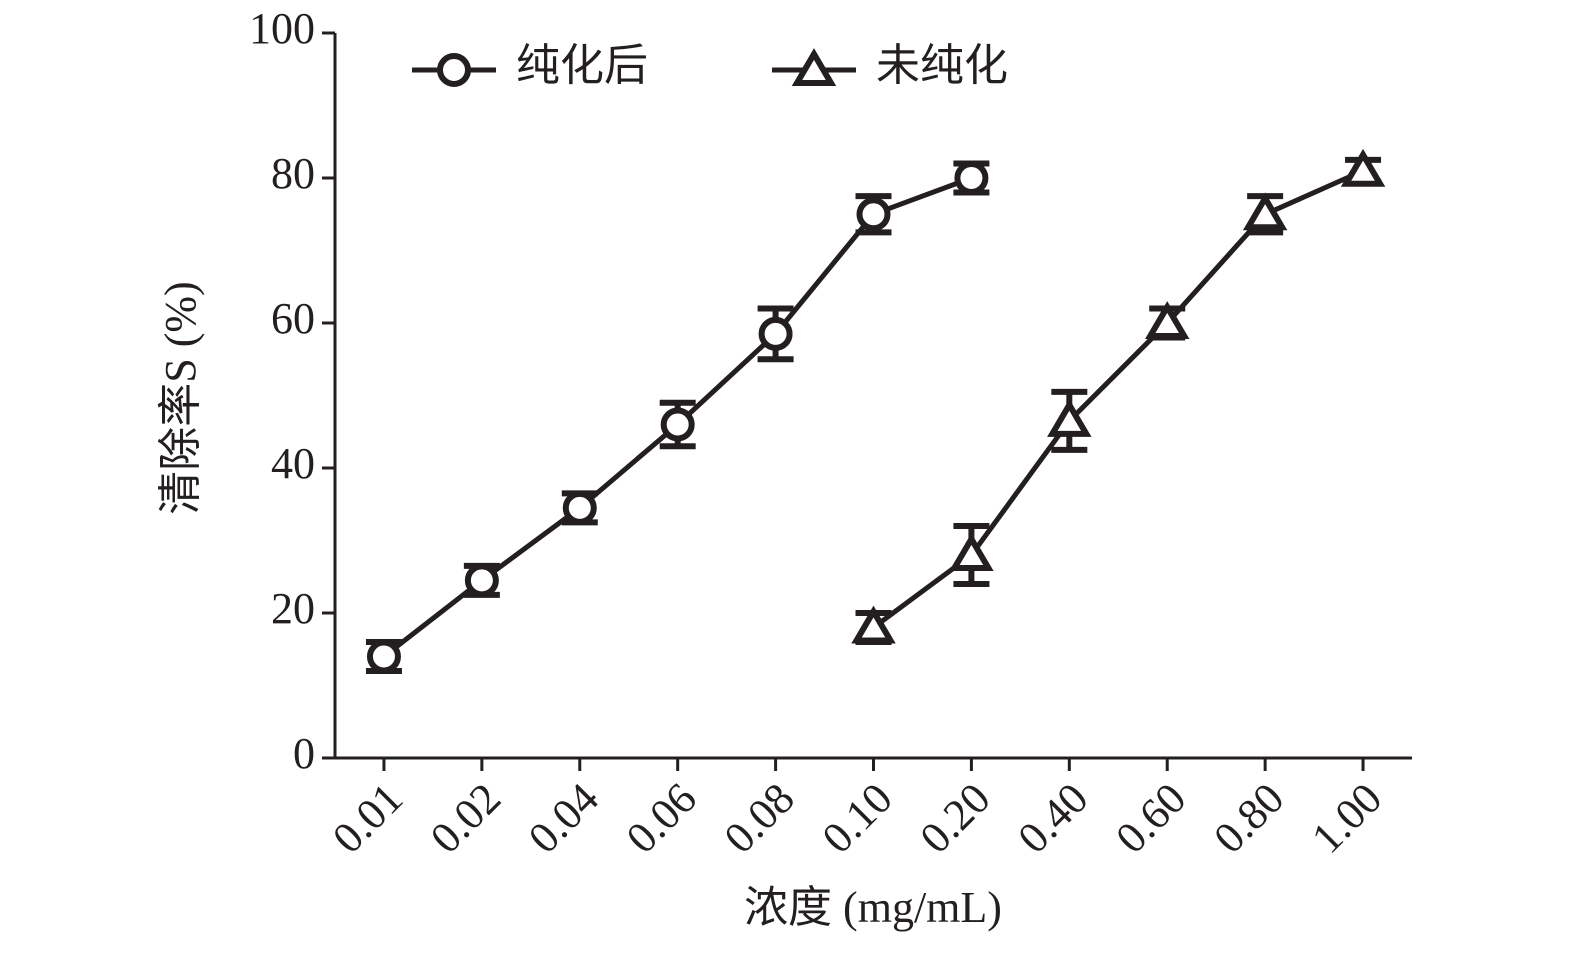  Describe the element at coordinates (293, 318) in the screenshot. I see `y-tick-label: 60` at that location.